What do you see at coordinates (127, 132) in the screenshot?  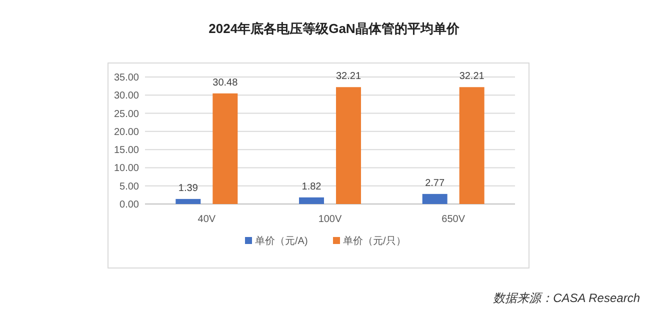 I see `y-tick-label: 20.00` at bounding box center [127, 132].